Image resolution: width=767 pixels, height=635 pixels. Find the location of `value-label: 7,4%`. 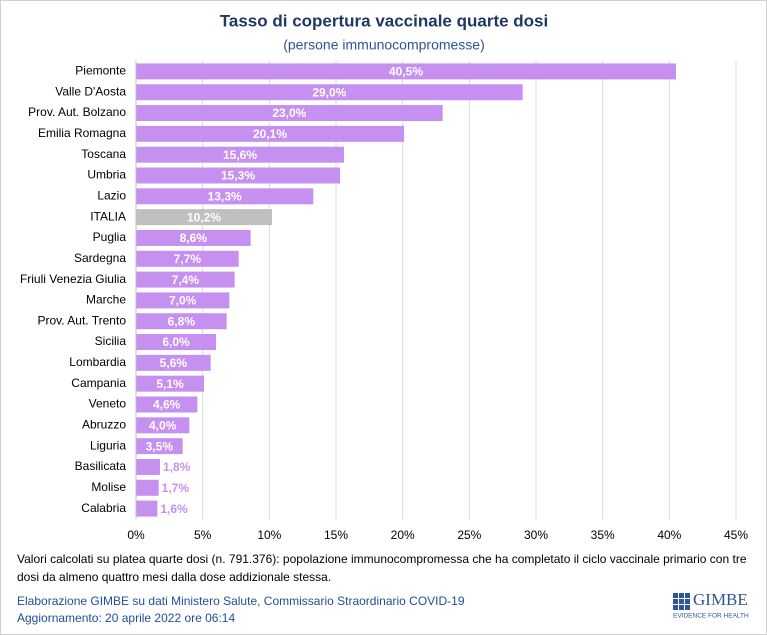

value-label: 7,4% is located at coordinates (186, 280).